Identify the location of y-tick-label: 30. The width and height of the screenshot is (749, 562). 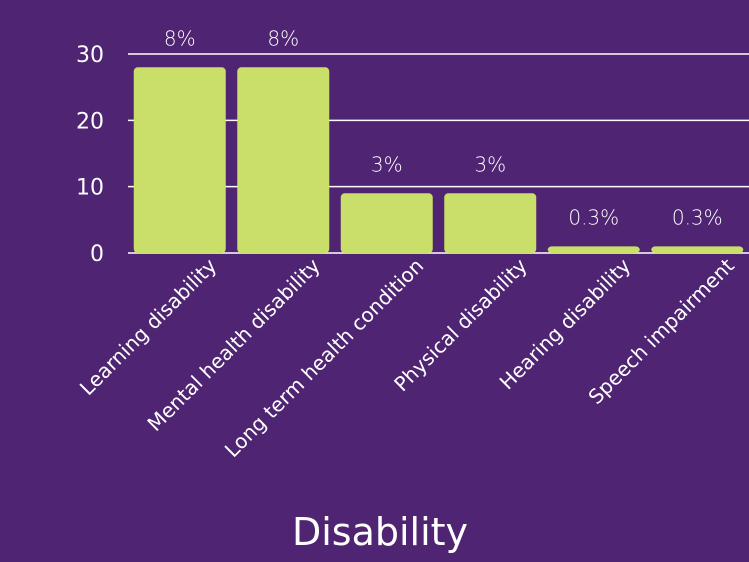
(90, 55).